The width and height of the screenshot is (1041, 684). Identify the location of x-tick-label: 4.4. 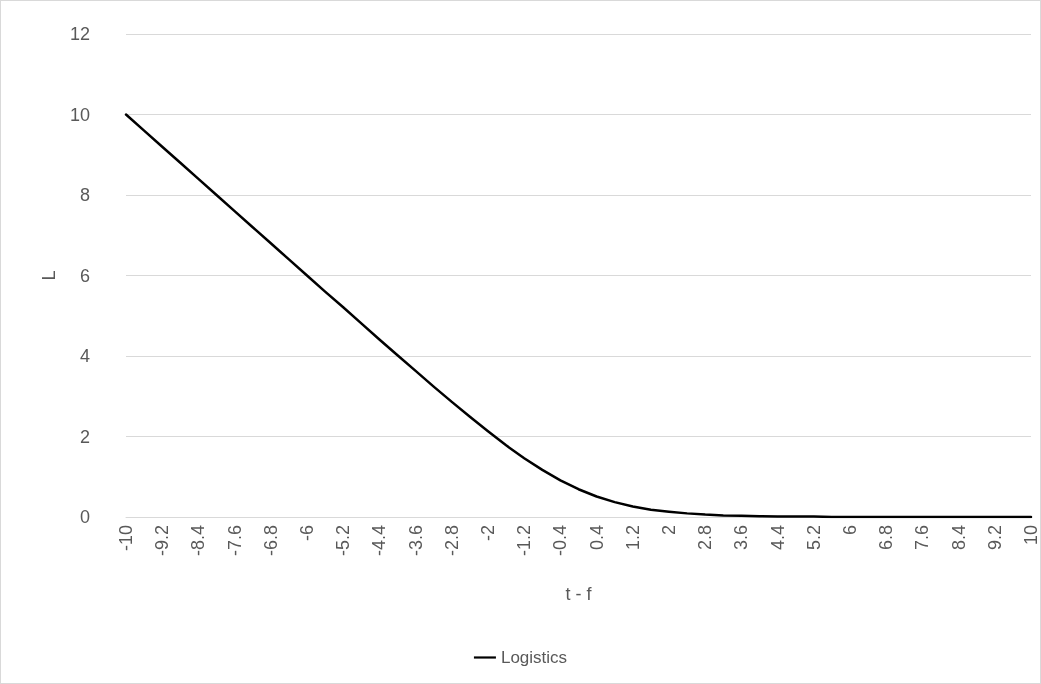
(777, 538).